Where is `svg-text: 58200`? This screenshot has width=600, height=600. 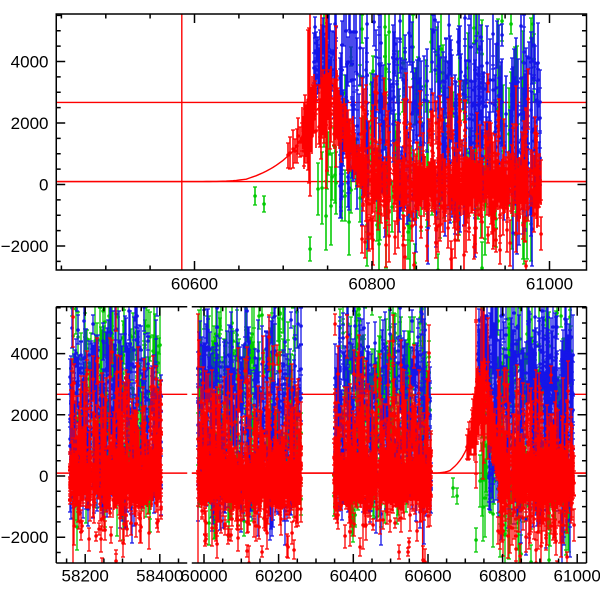
svg-text: 58200 is located at coordinates (85, 576).